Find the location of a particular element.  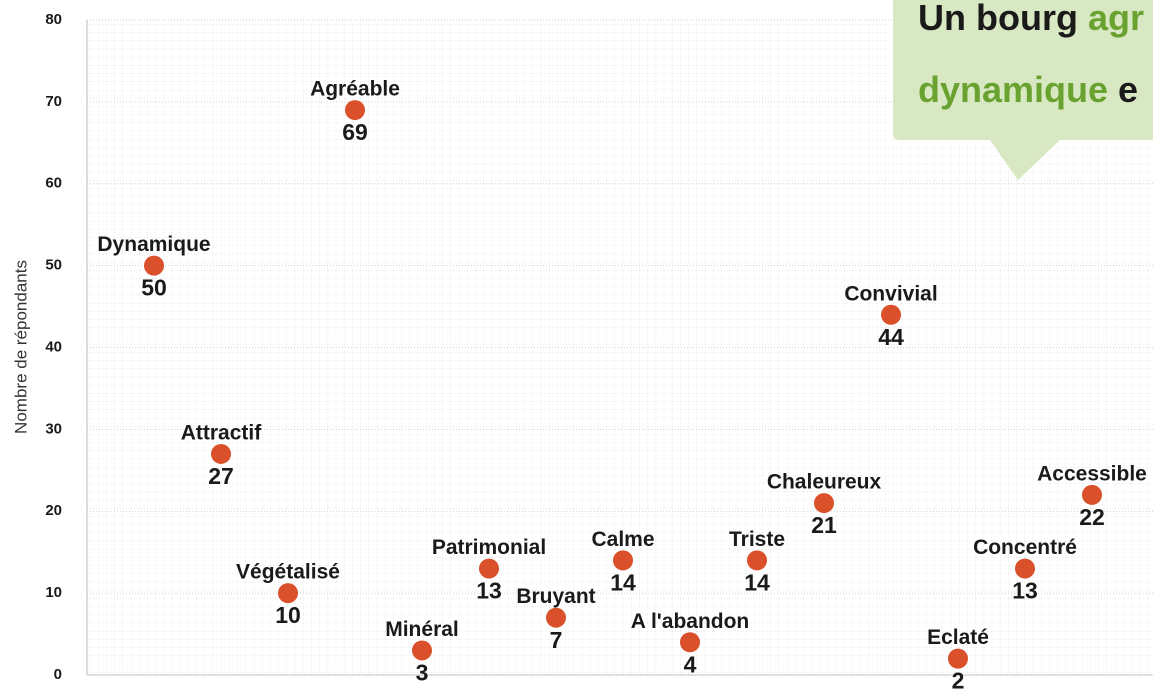

value-label: 69 is located at coordinates (355, 132).